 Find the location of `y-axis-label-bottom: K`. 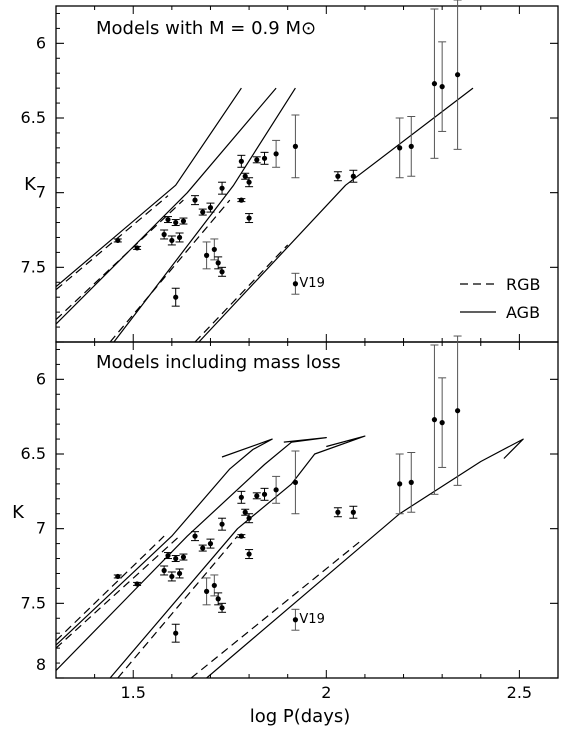

y-axis-label-bottom: K is located at coordinates (18, 512).